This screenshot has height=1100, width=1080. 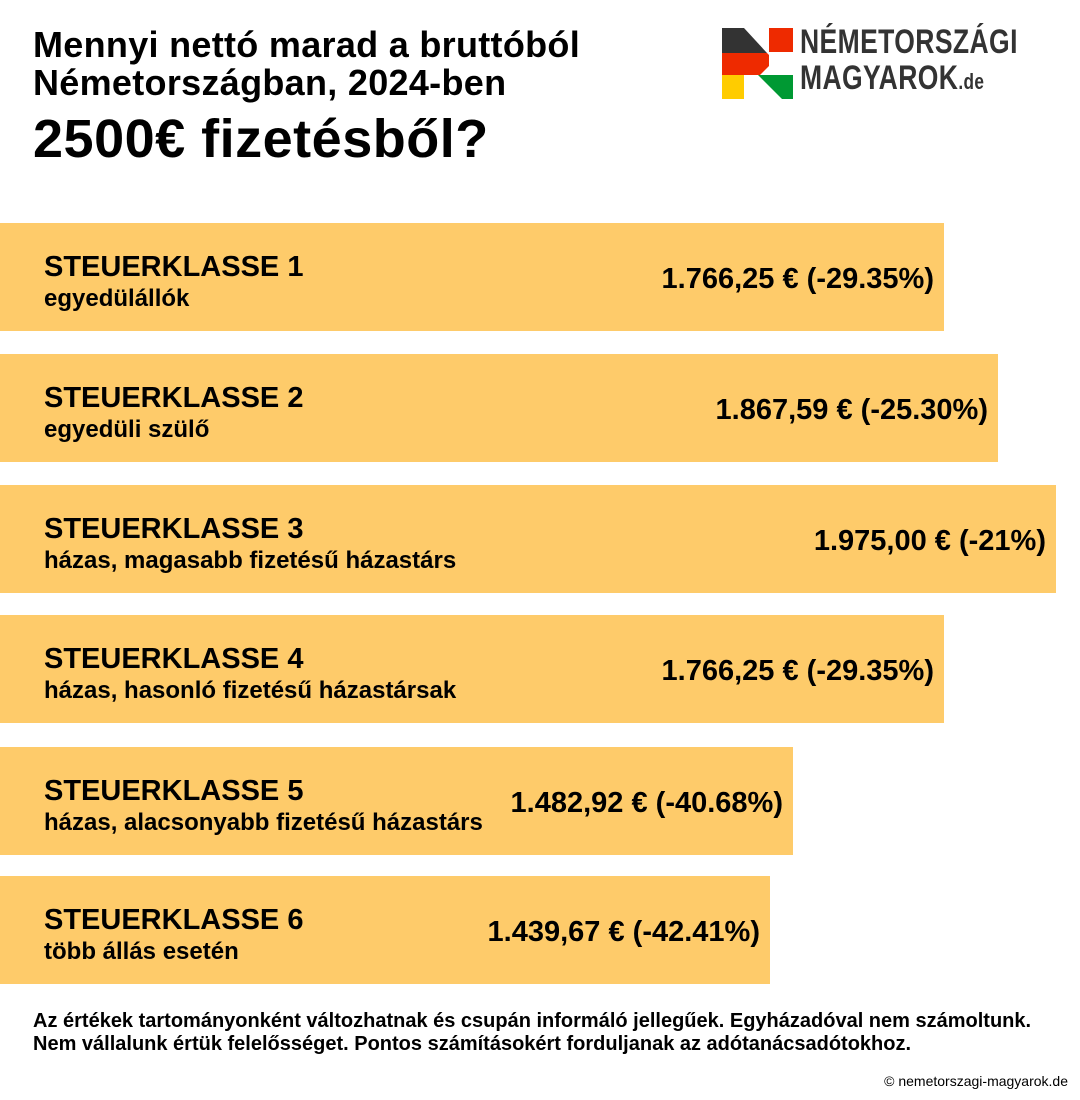 What do you see at coordinates (757, 63) in the screenshot?
I see `logo-flag-icon` at bounding box center [757, 63].